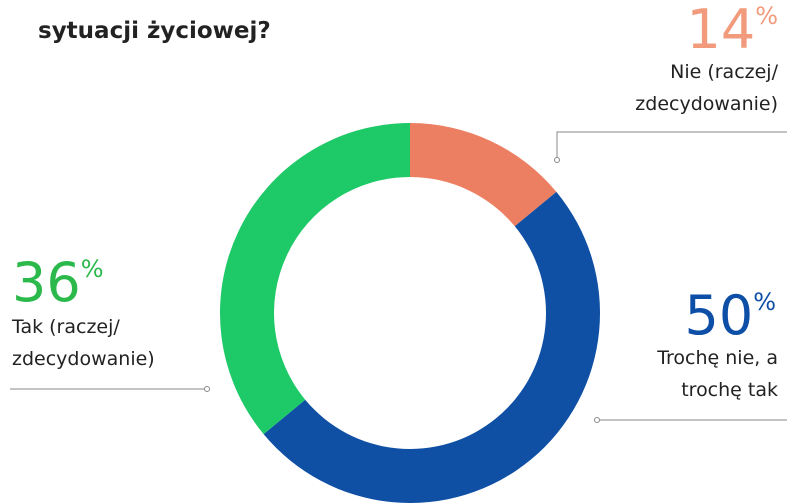  Describe the element at coordinates (58, 282) in the screenshot. I see `value-label: 36%` at that location.